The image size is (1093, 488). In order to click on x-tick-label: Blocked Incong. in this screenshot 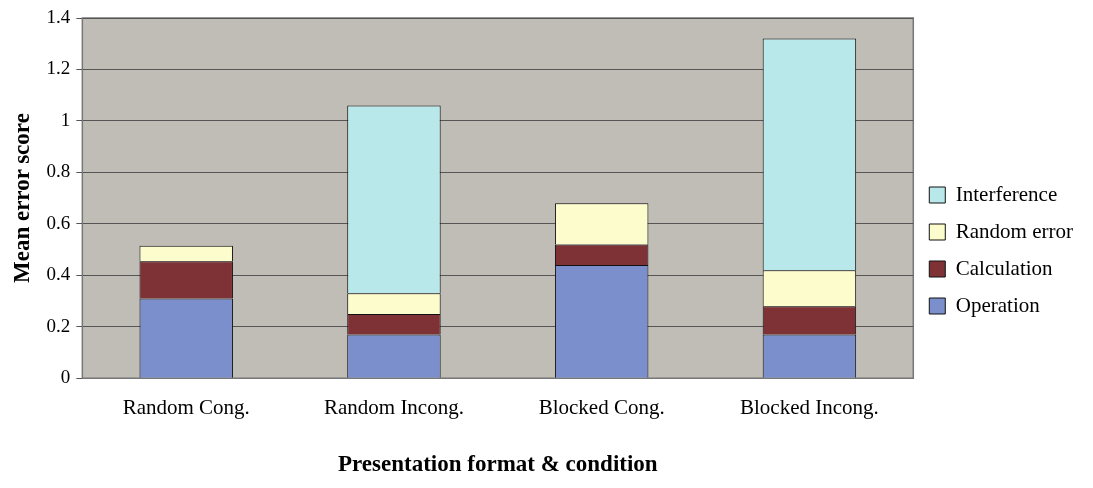, I will do `click(809, 407)`.